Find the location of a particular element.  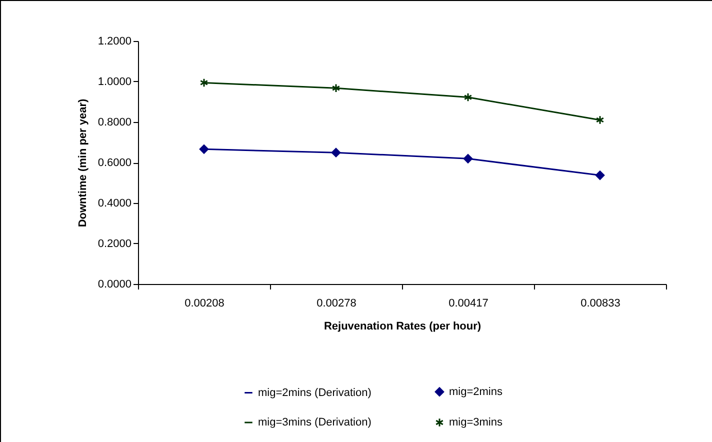

y-tick-label: 1.0000 is located at coordinates (115, 82).